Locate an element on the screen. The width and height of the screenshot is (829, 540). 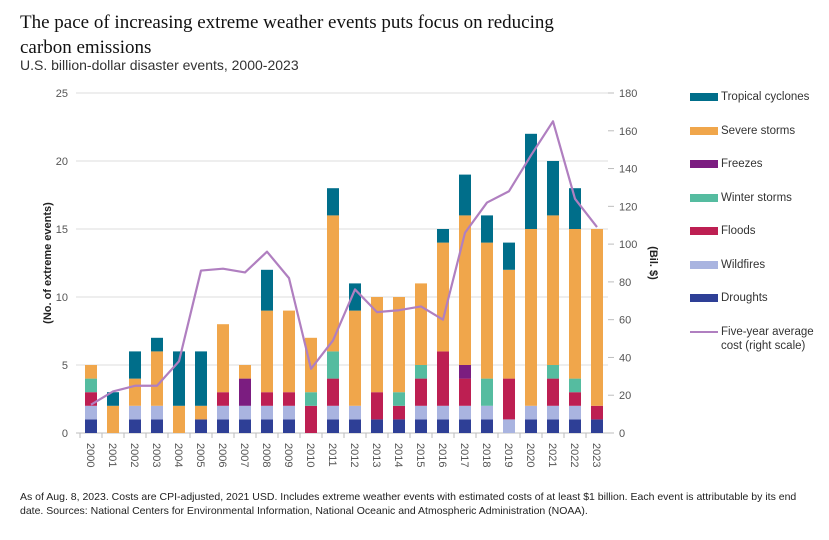
x-tick-label: 2004 is located at coordinates (178, 455).